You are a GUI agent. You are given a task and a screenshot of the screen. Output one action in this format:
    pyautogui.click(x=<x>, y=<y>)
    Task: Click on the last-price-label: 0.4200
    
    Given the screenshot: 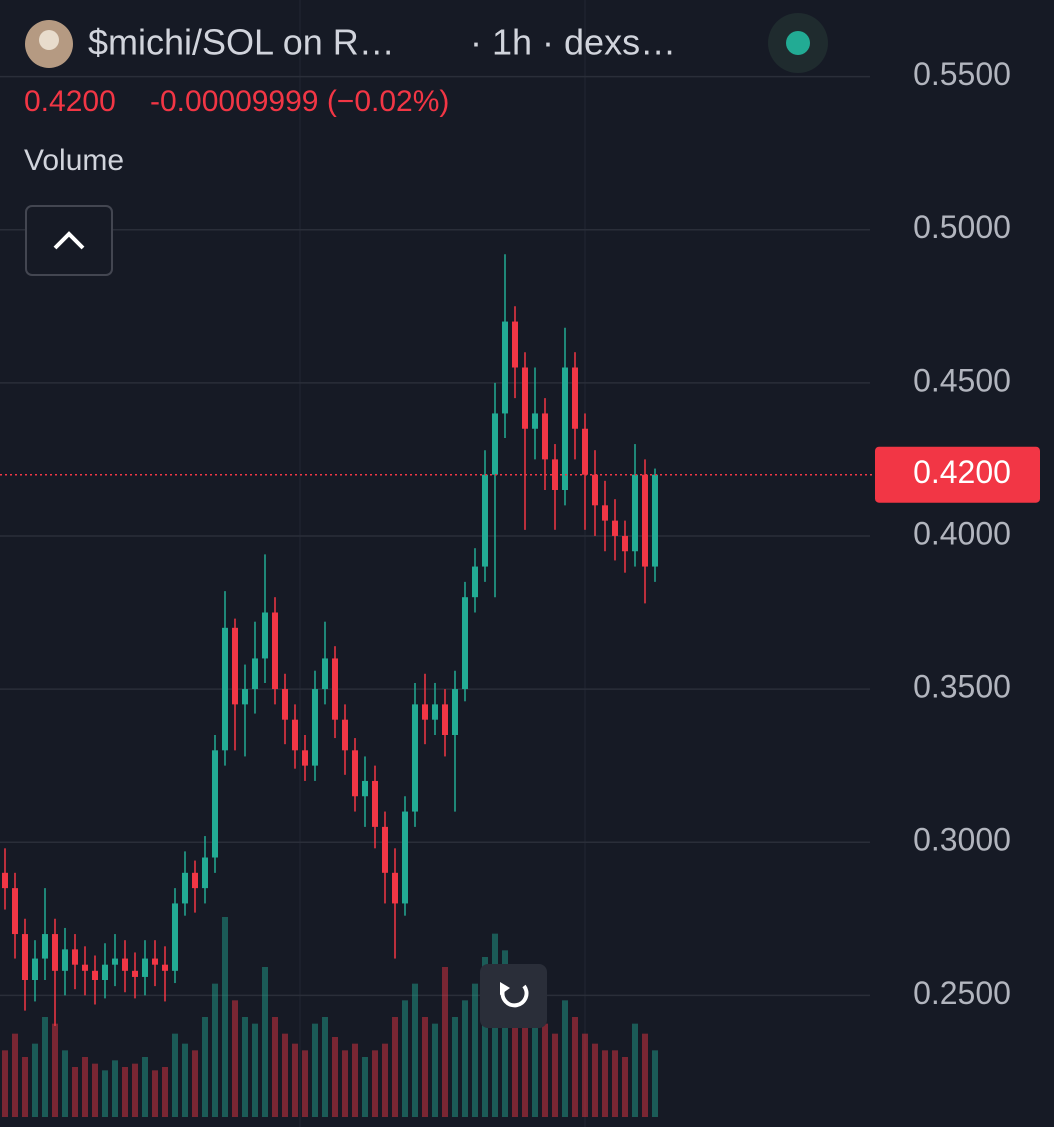 What is the action you would take?
    pyautogui.click(x=962, y=472)
    